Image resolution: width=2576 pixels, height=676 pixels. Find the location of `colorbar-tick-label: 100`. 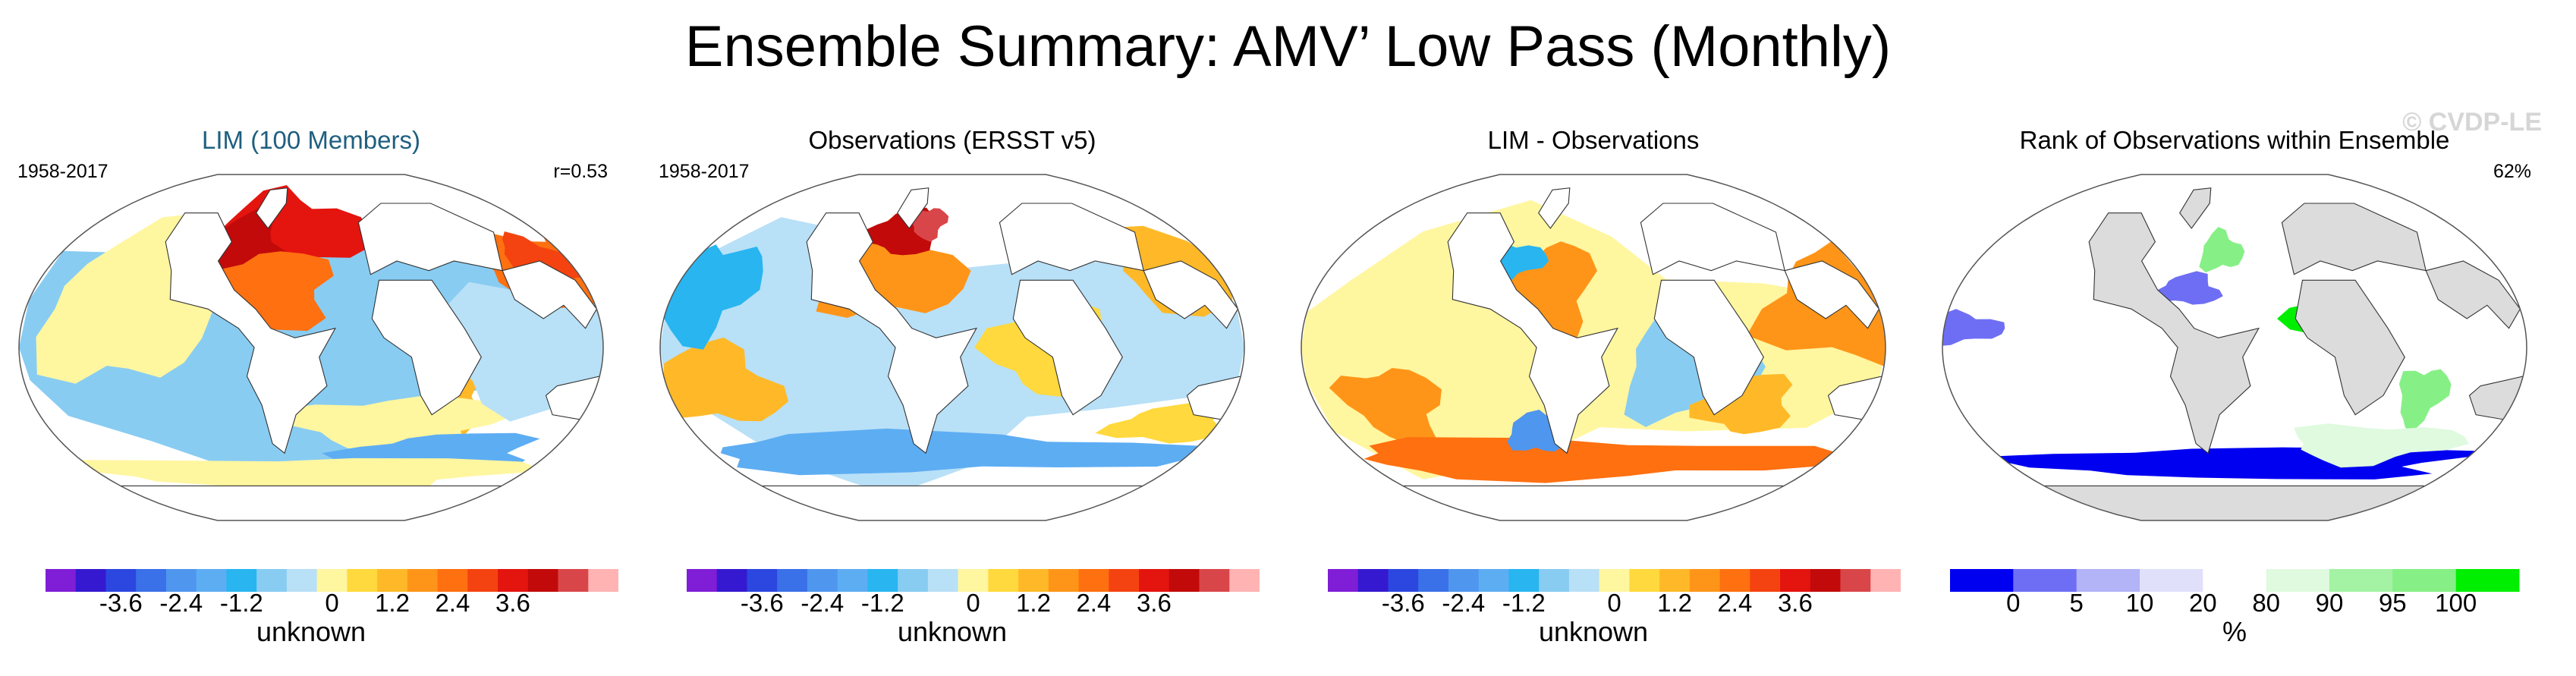

colorbar-tick-label: 100 is located at coordinates (2456, 602).